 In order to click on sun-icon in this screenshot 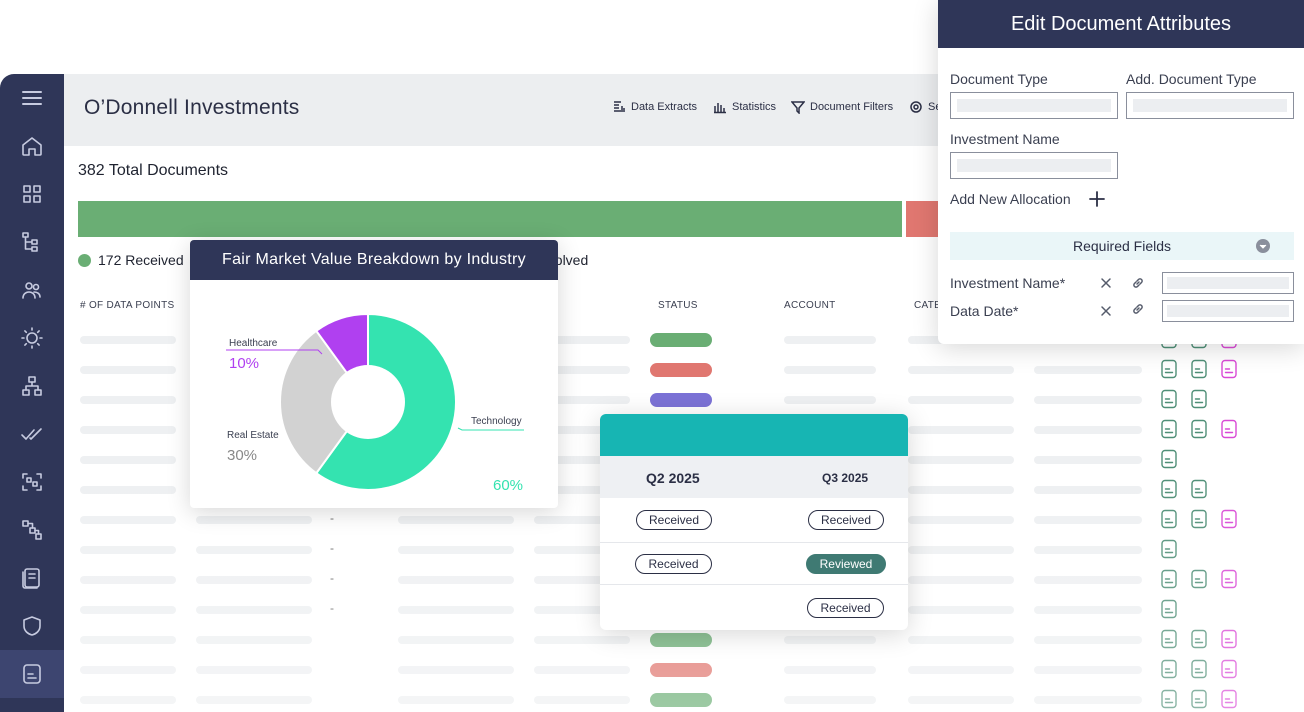, I will do `click(32, 338)`.